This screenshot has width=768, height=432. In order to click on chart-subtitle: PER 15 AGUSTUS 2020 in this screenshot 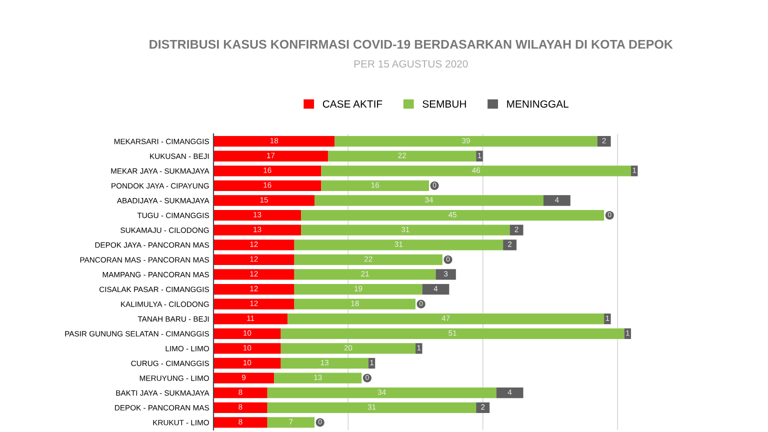, I will do `click(411, 64)`.